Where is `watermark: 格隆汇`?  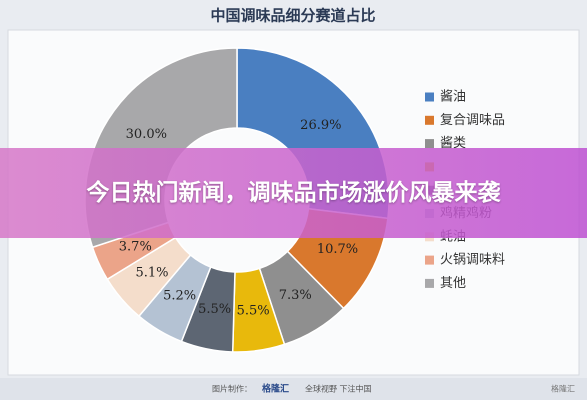
watermark: 格隆汇 is located at coordinates (563, 389).